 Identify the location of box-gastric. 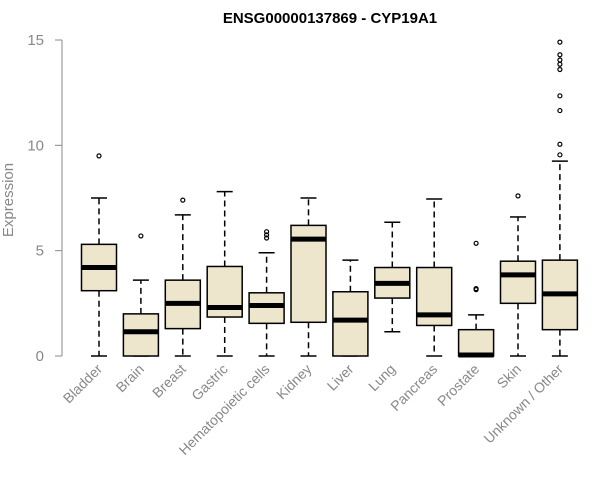
(224, 273).